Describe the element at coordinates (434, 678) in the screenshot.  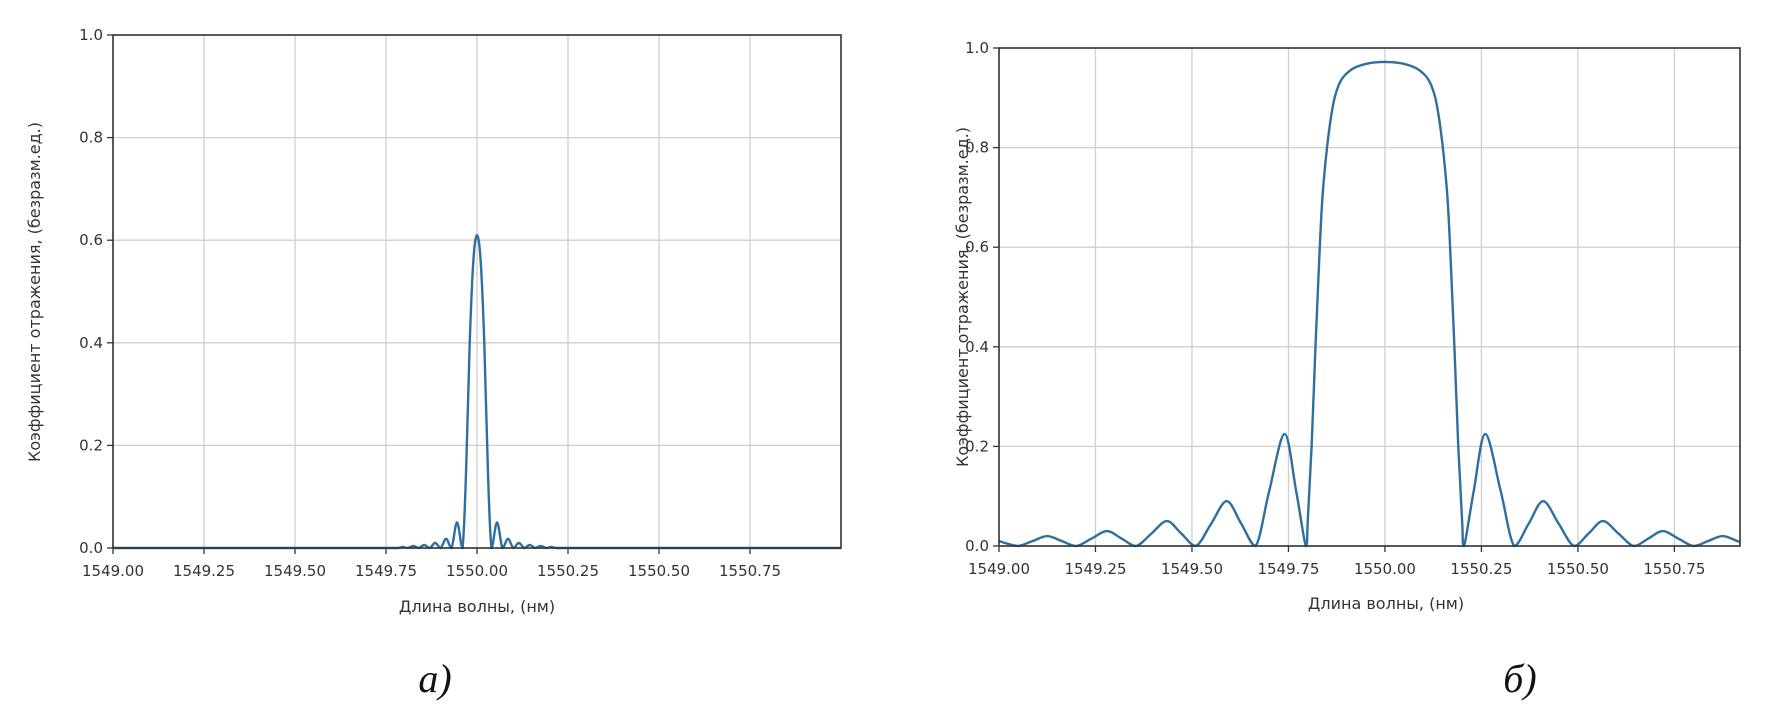
I see `panel-label: а)` at that location.